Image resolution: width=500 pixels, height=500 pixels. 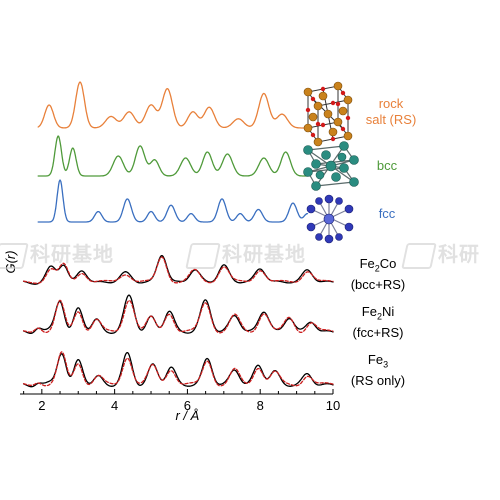 What do you see at coordinates (41, 405) in the screenshot?
I see `x-tick-label: 2` at bounding box center [41, 405].